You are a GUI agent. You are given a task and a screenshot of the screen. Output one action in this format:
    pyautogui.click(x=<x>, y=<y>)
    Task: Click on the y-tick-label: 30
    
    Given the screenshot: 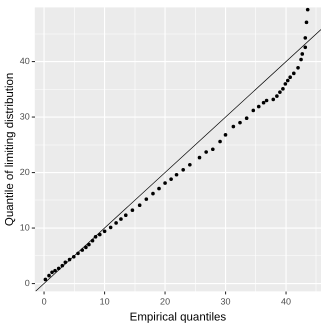 What is the action you would take?
    pyautogui.click(x=25, y=117)
    